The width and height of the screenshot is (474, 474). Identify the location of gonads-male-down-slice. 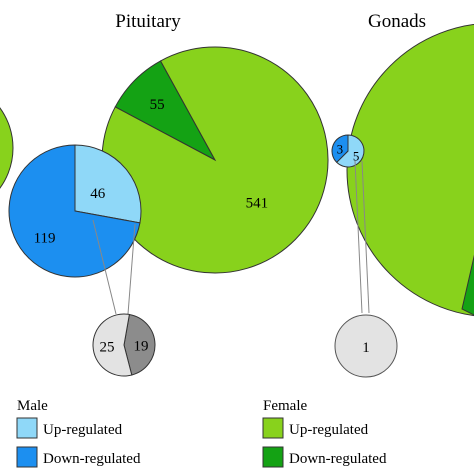
(340, 149).